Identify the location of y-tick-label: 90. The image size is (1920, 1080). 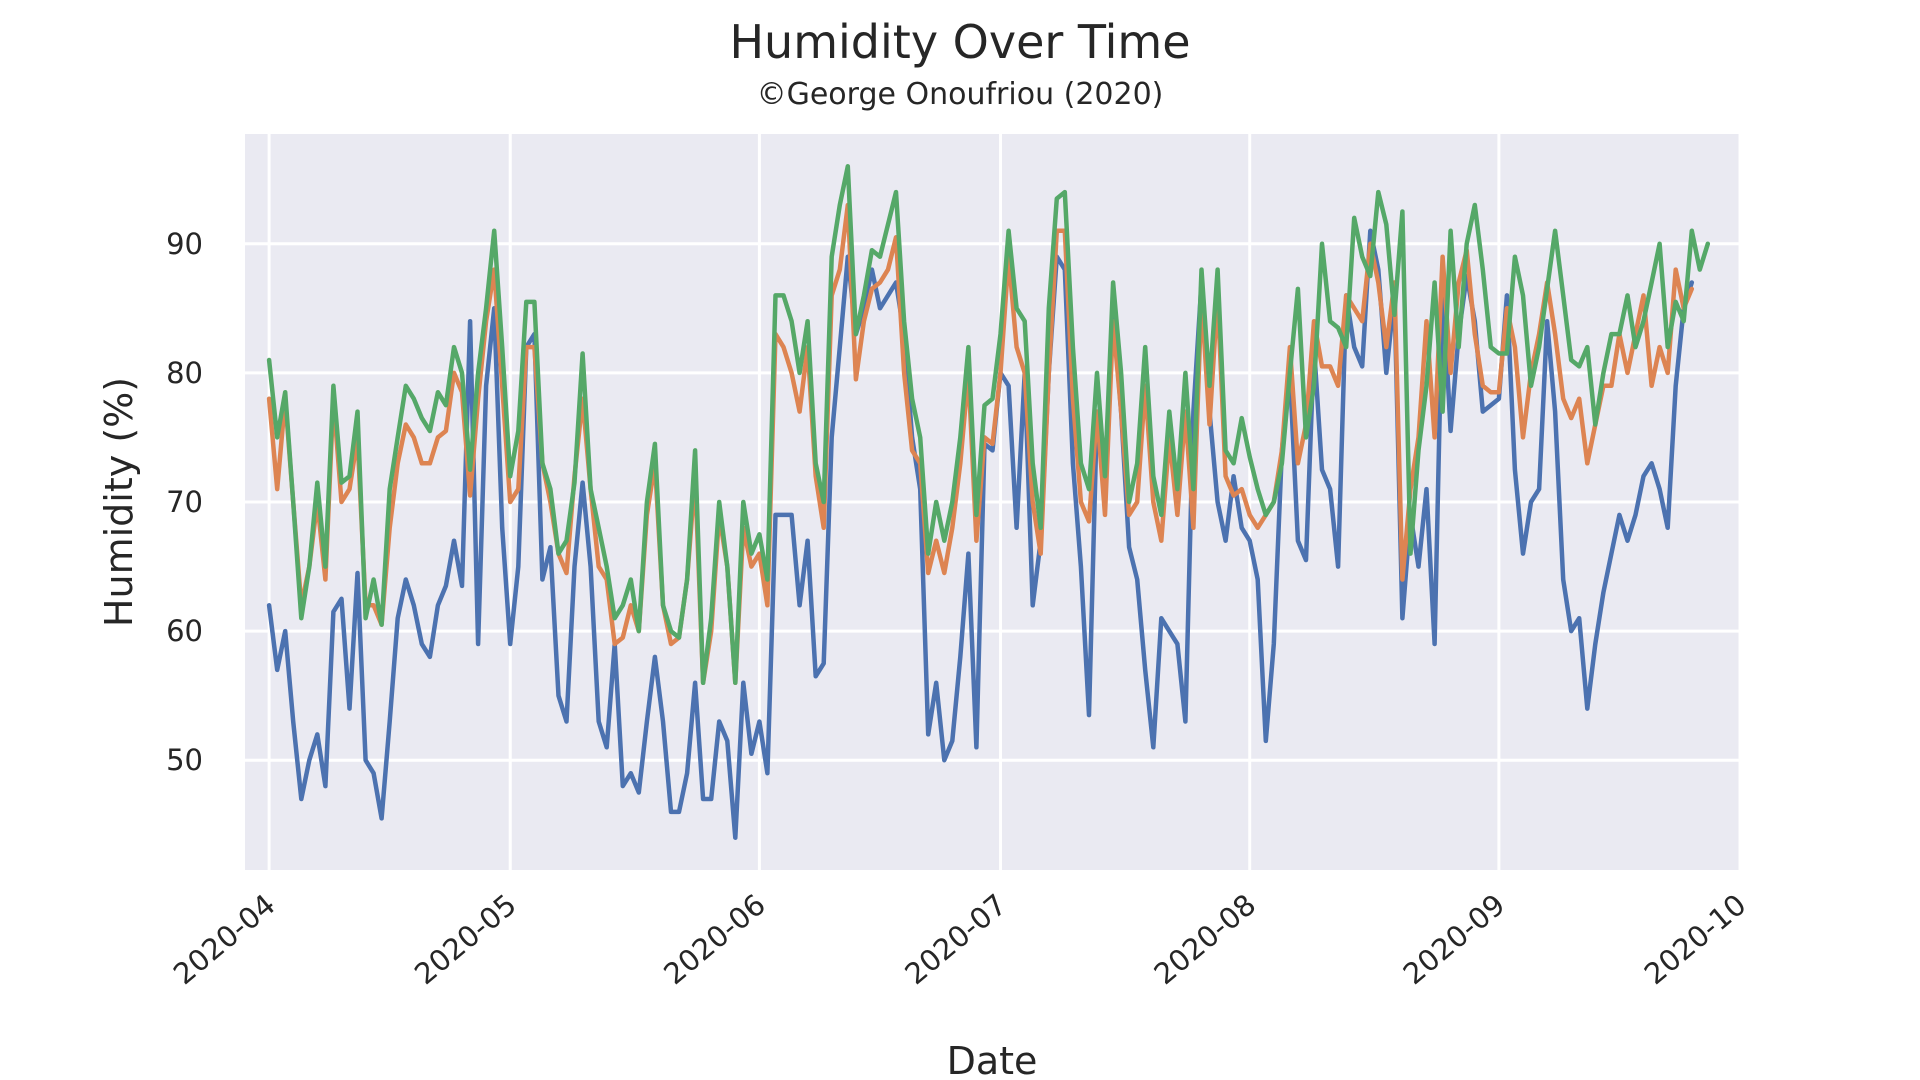
(184, 244).